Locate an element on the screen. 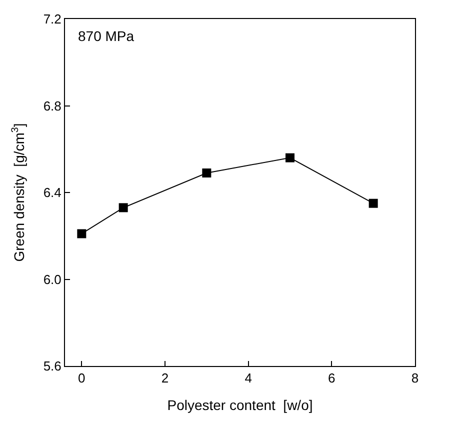 The width and height of the screenshot is (455, 426). x-axis-title: Polyester content [w/o] is located at coordinates (240, 404).